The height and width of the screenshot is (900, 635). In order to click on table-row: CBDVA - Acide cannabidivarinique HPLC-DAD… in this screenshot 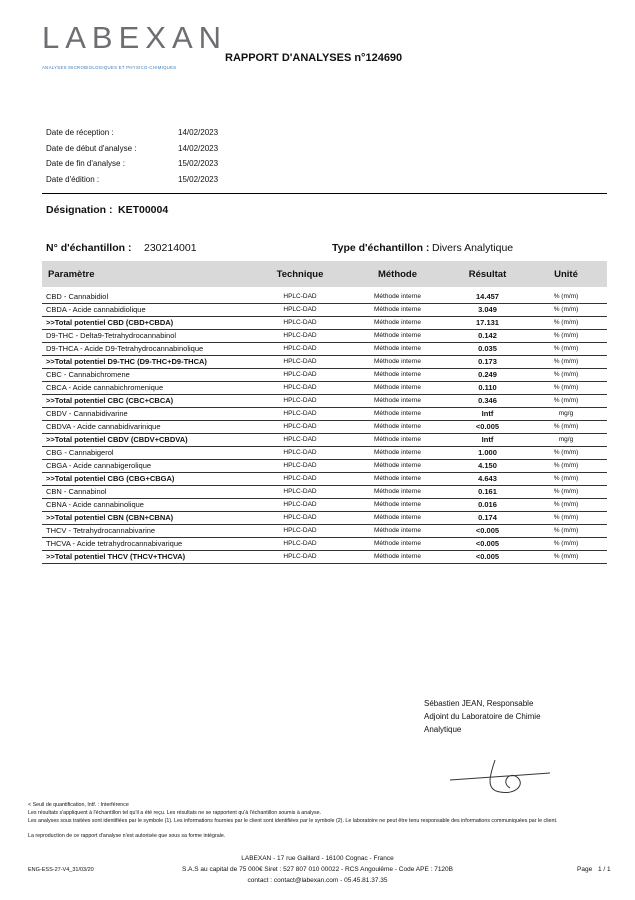, I will do `click(324, 427)`.